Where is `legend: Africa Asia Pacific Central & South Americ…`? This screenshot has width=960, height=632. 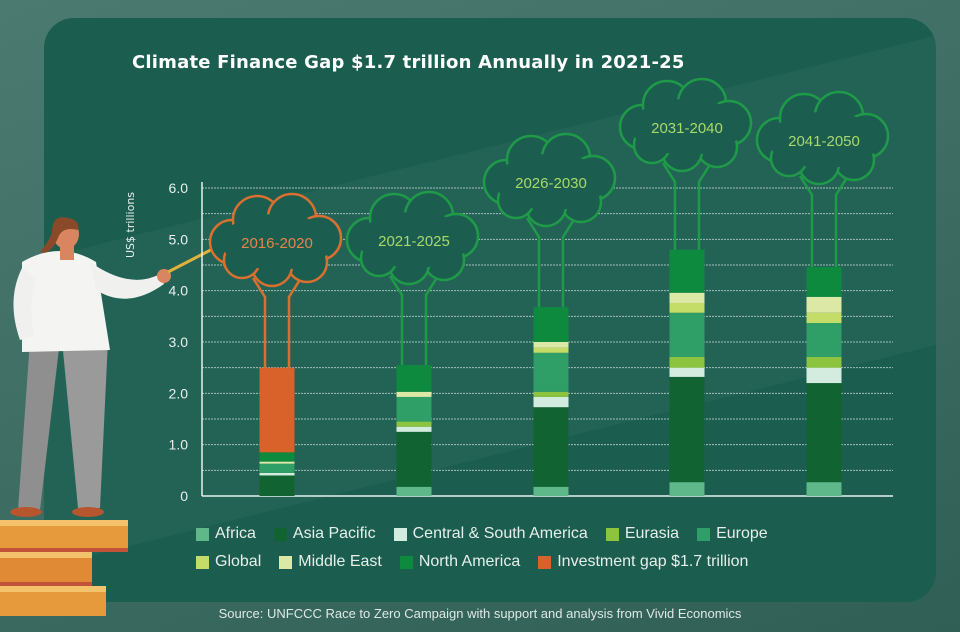
legend: Africa Asia Pacific Central & South Americ… is located at coordinates (526, 548).